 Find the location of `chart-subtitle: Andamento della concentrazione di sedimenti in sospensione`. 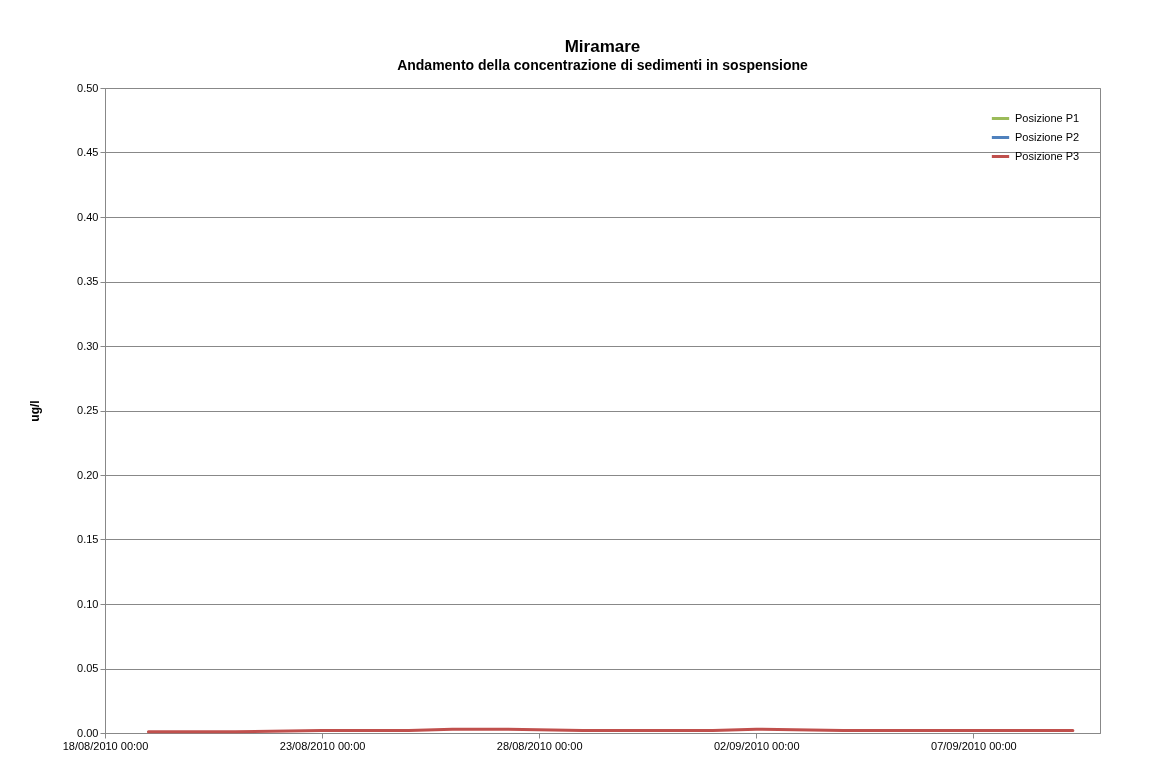

chart-subtitle: Andamento della concentrazione di sedimenti in sospensione is located at coordinates (603, 65).